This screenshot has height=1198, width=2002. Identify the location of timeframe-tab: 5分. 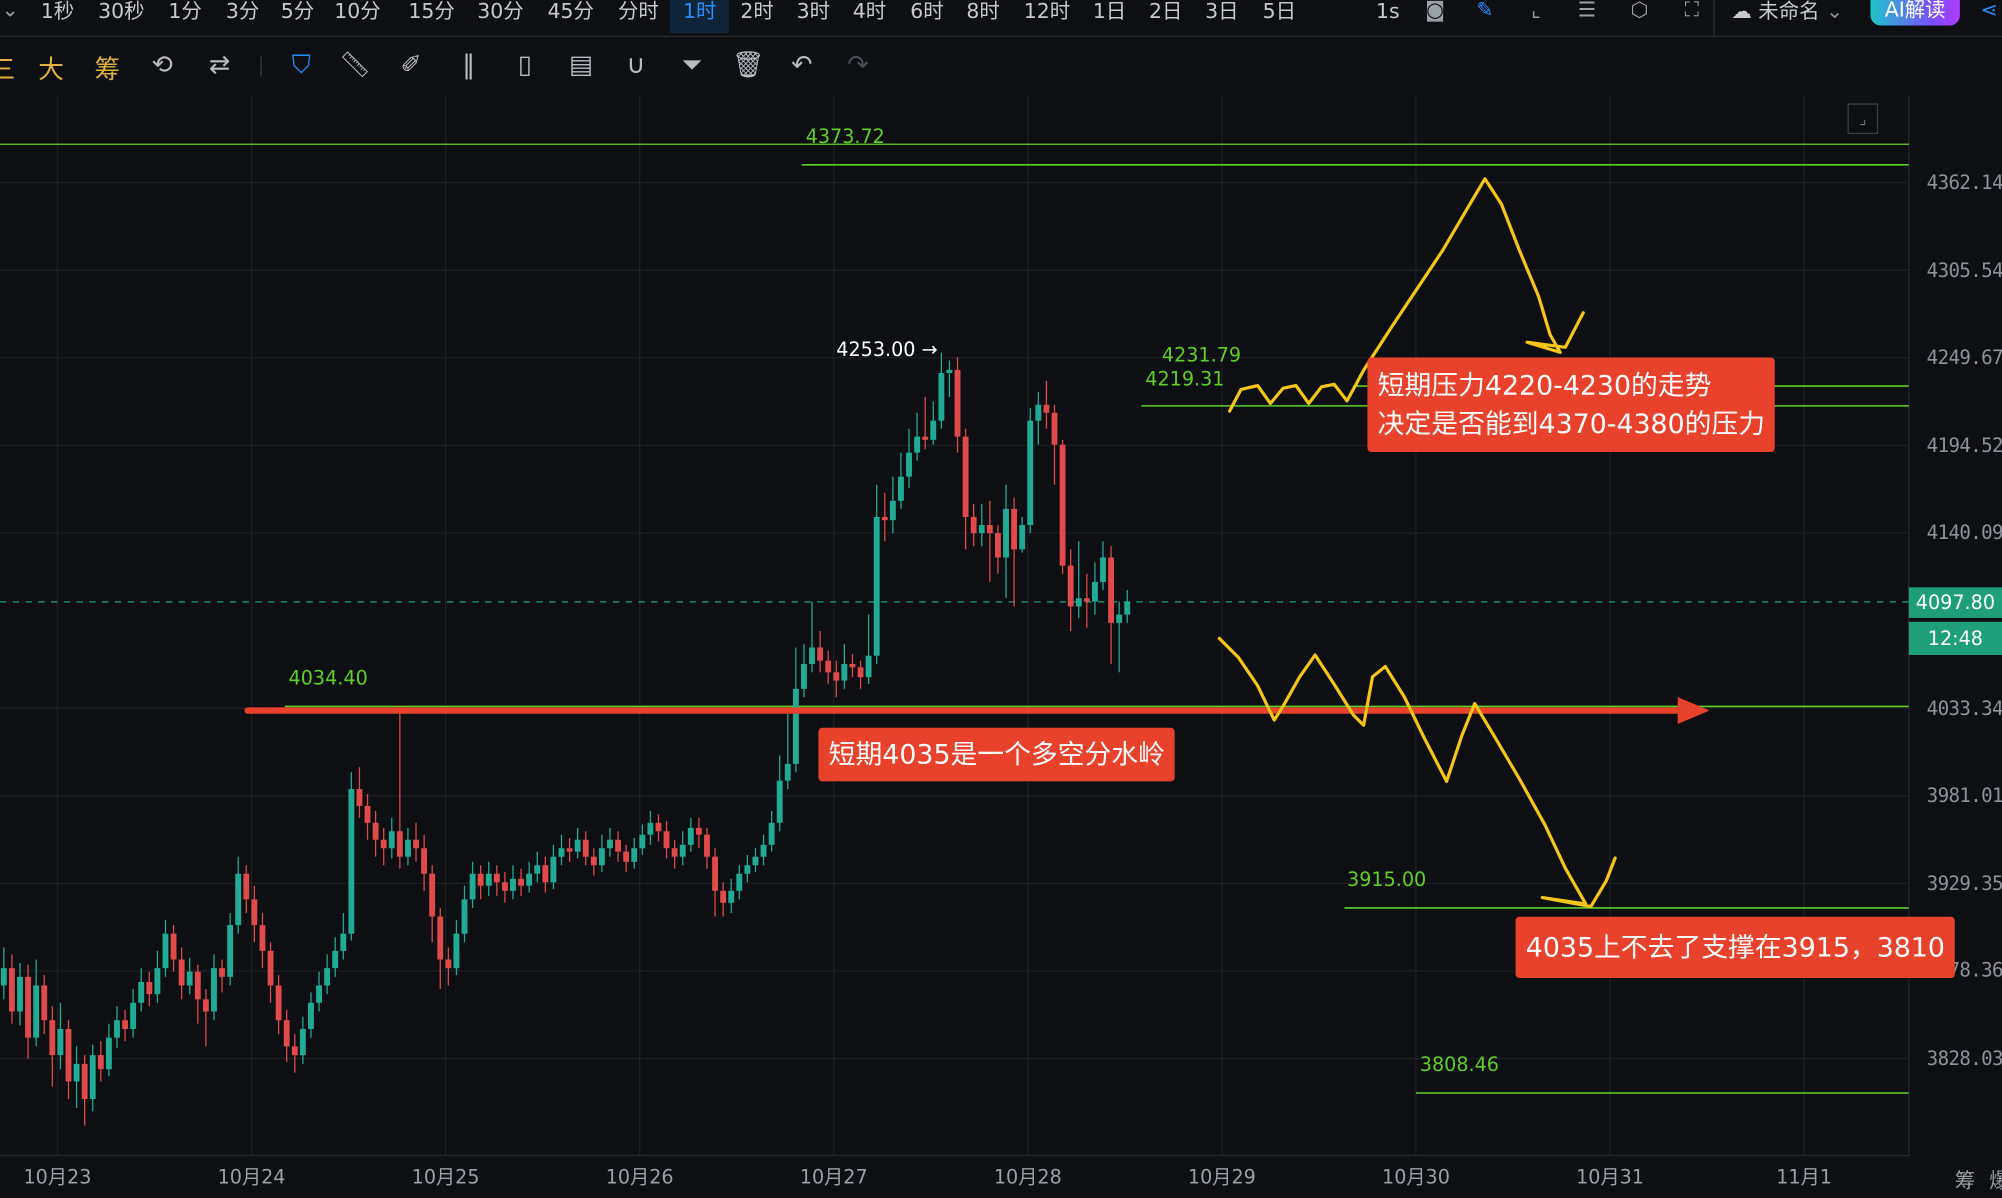
(297, 11).